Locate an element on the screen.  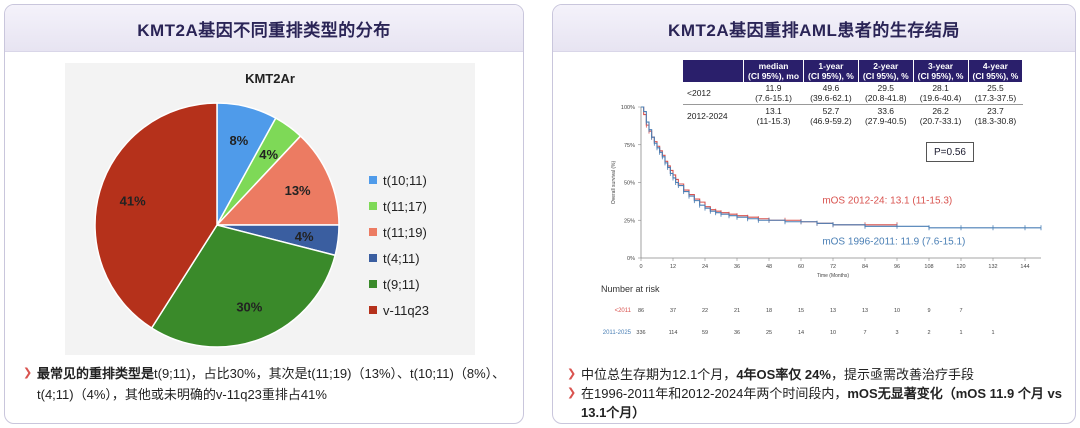
bullet1-text-a: 中位总生存期为12.1个月， is located at coordinates (659, 374).